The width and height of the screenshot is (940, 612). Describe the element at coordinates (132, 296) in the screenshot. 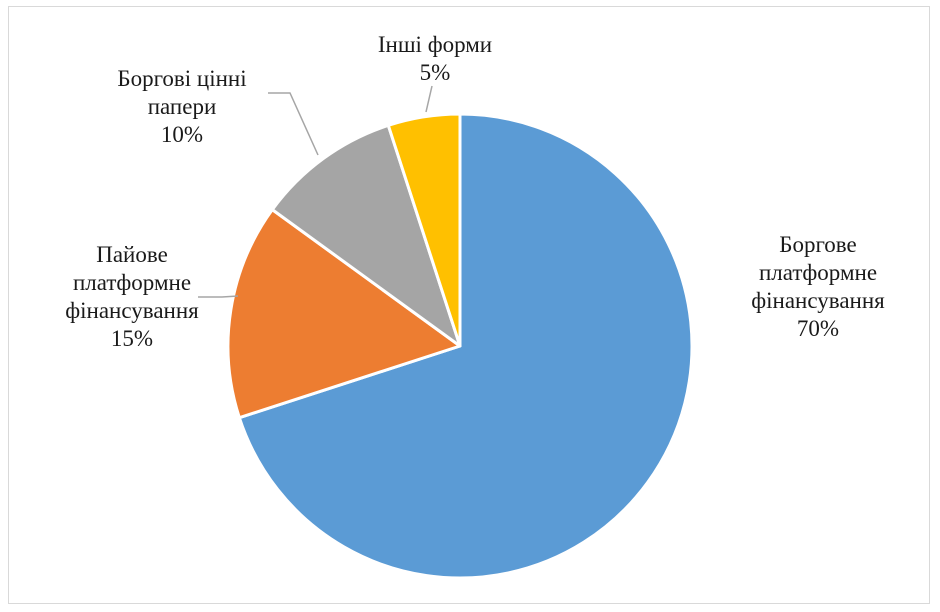

I see `slice-label-equity-platform-financing: Пайове платформне фінансування 15%` at that location.